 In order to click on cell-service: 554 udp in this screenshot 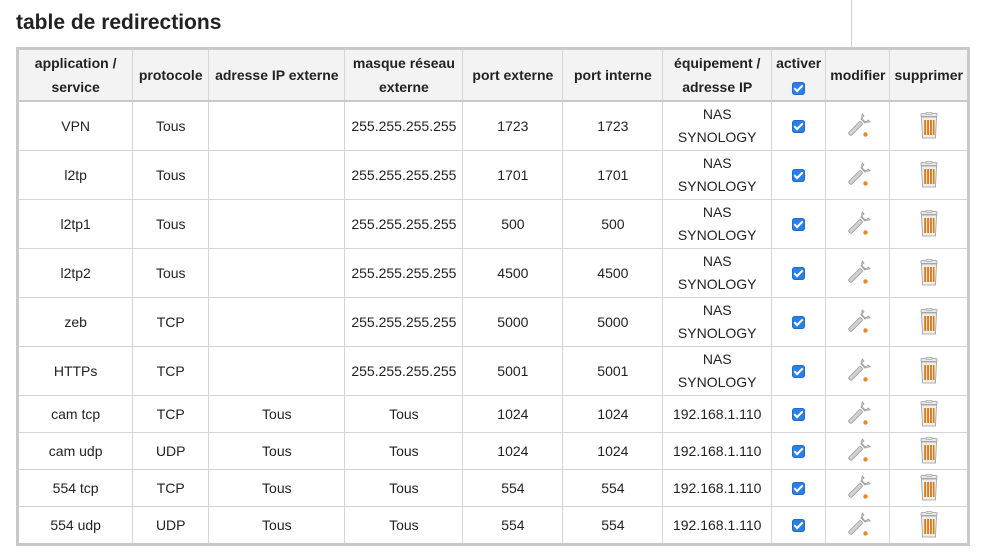, I will do `click(75, 525)`.